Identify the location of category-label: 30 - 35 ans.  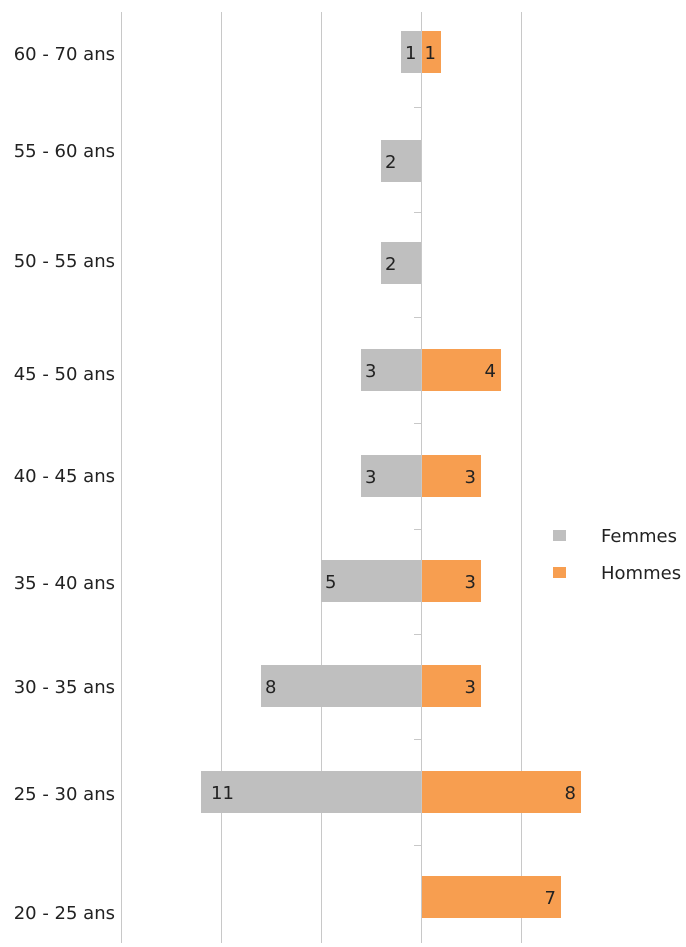
(64, 687).